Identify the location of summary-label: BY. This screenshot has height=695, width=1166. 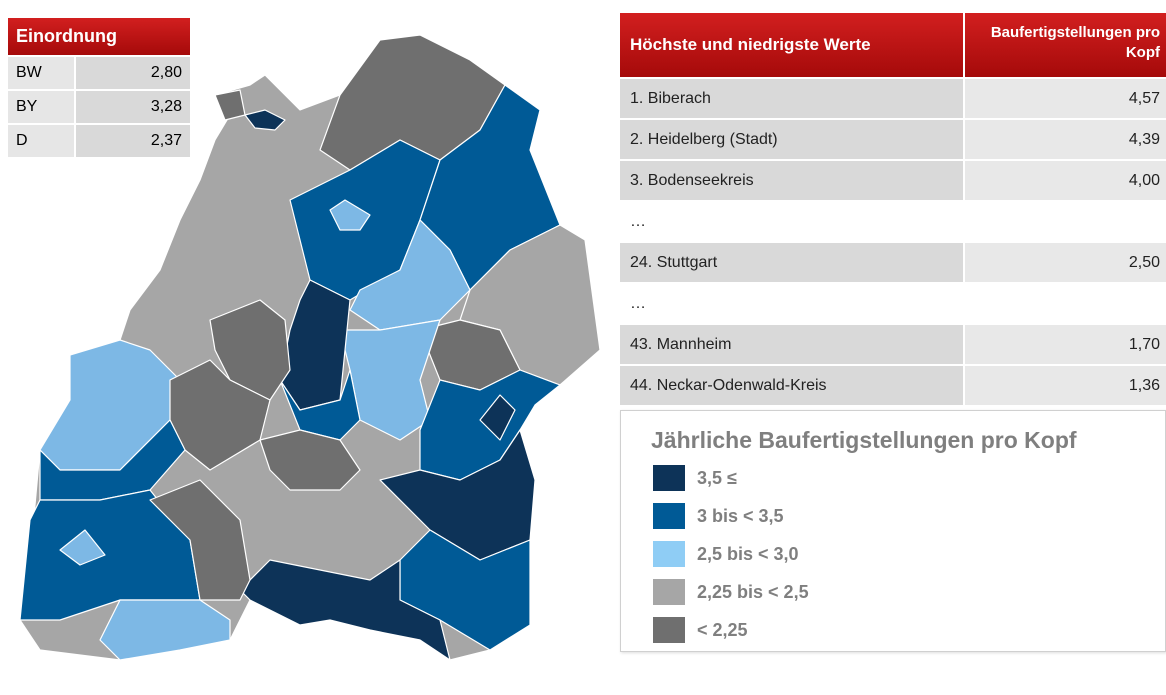
(41, 107).